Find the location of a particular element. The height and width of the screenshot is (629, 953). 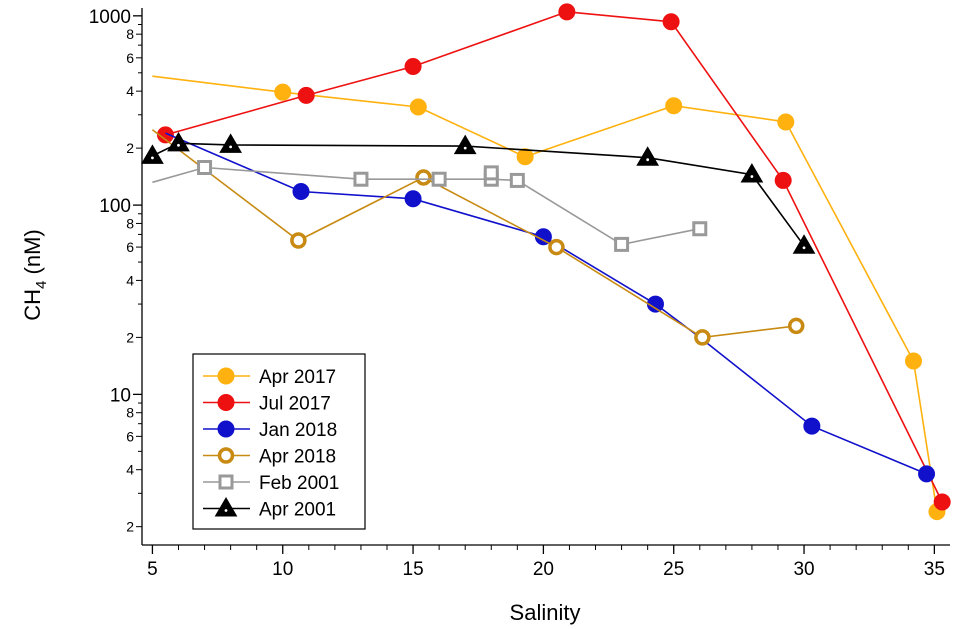

legend-label: Feb 2001 is located at coordinates (299, 483).